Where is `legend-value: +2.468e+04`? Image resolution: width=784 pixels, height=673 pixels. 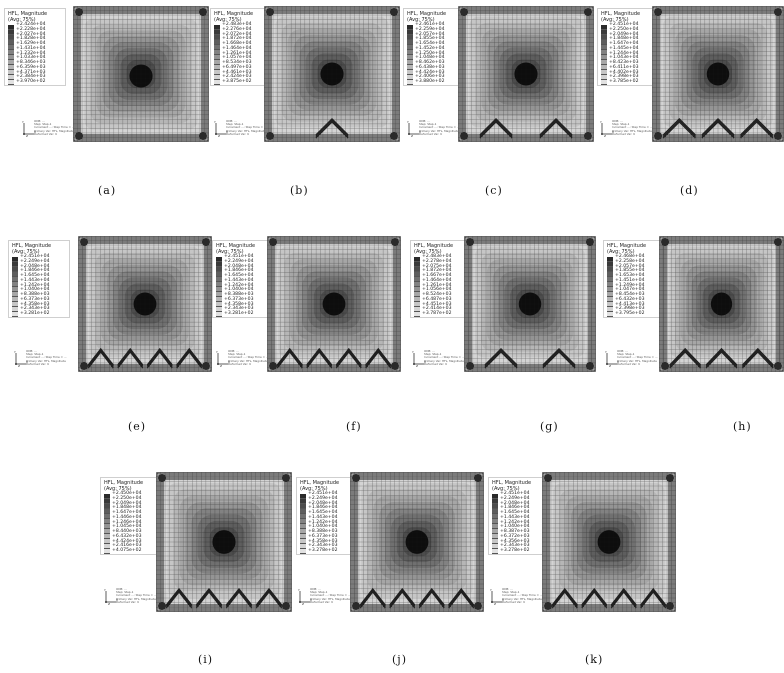
legend-value: +2.468e+04 is located at coordinates (630, 256).